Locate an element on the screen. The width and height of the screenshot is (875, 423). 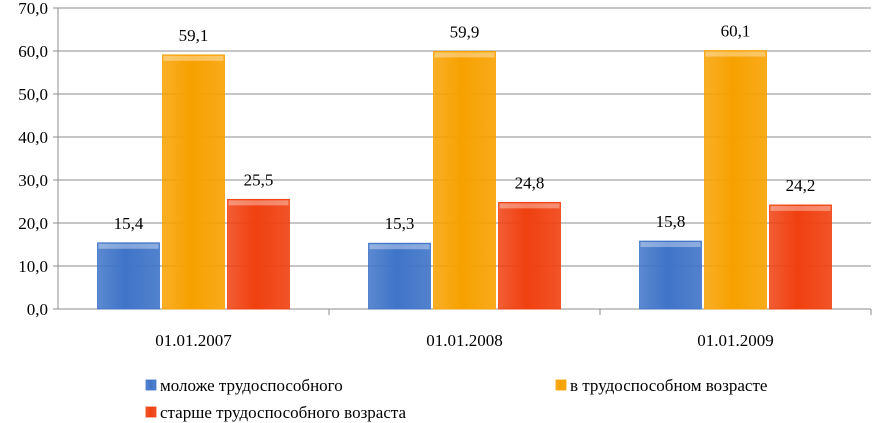
data-label: 25,5 is located at coordinates (259, 179).